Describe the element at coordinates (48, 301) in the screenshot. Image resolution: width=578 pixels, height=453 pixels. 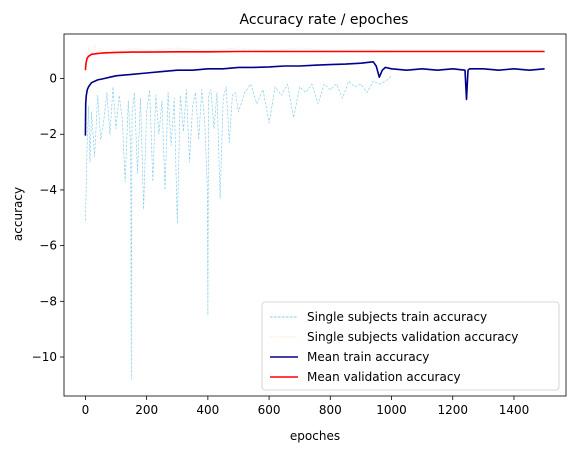
I see `y-tick-label: −8` at that location.